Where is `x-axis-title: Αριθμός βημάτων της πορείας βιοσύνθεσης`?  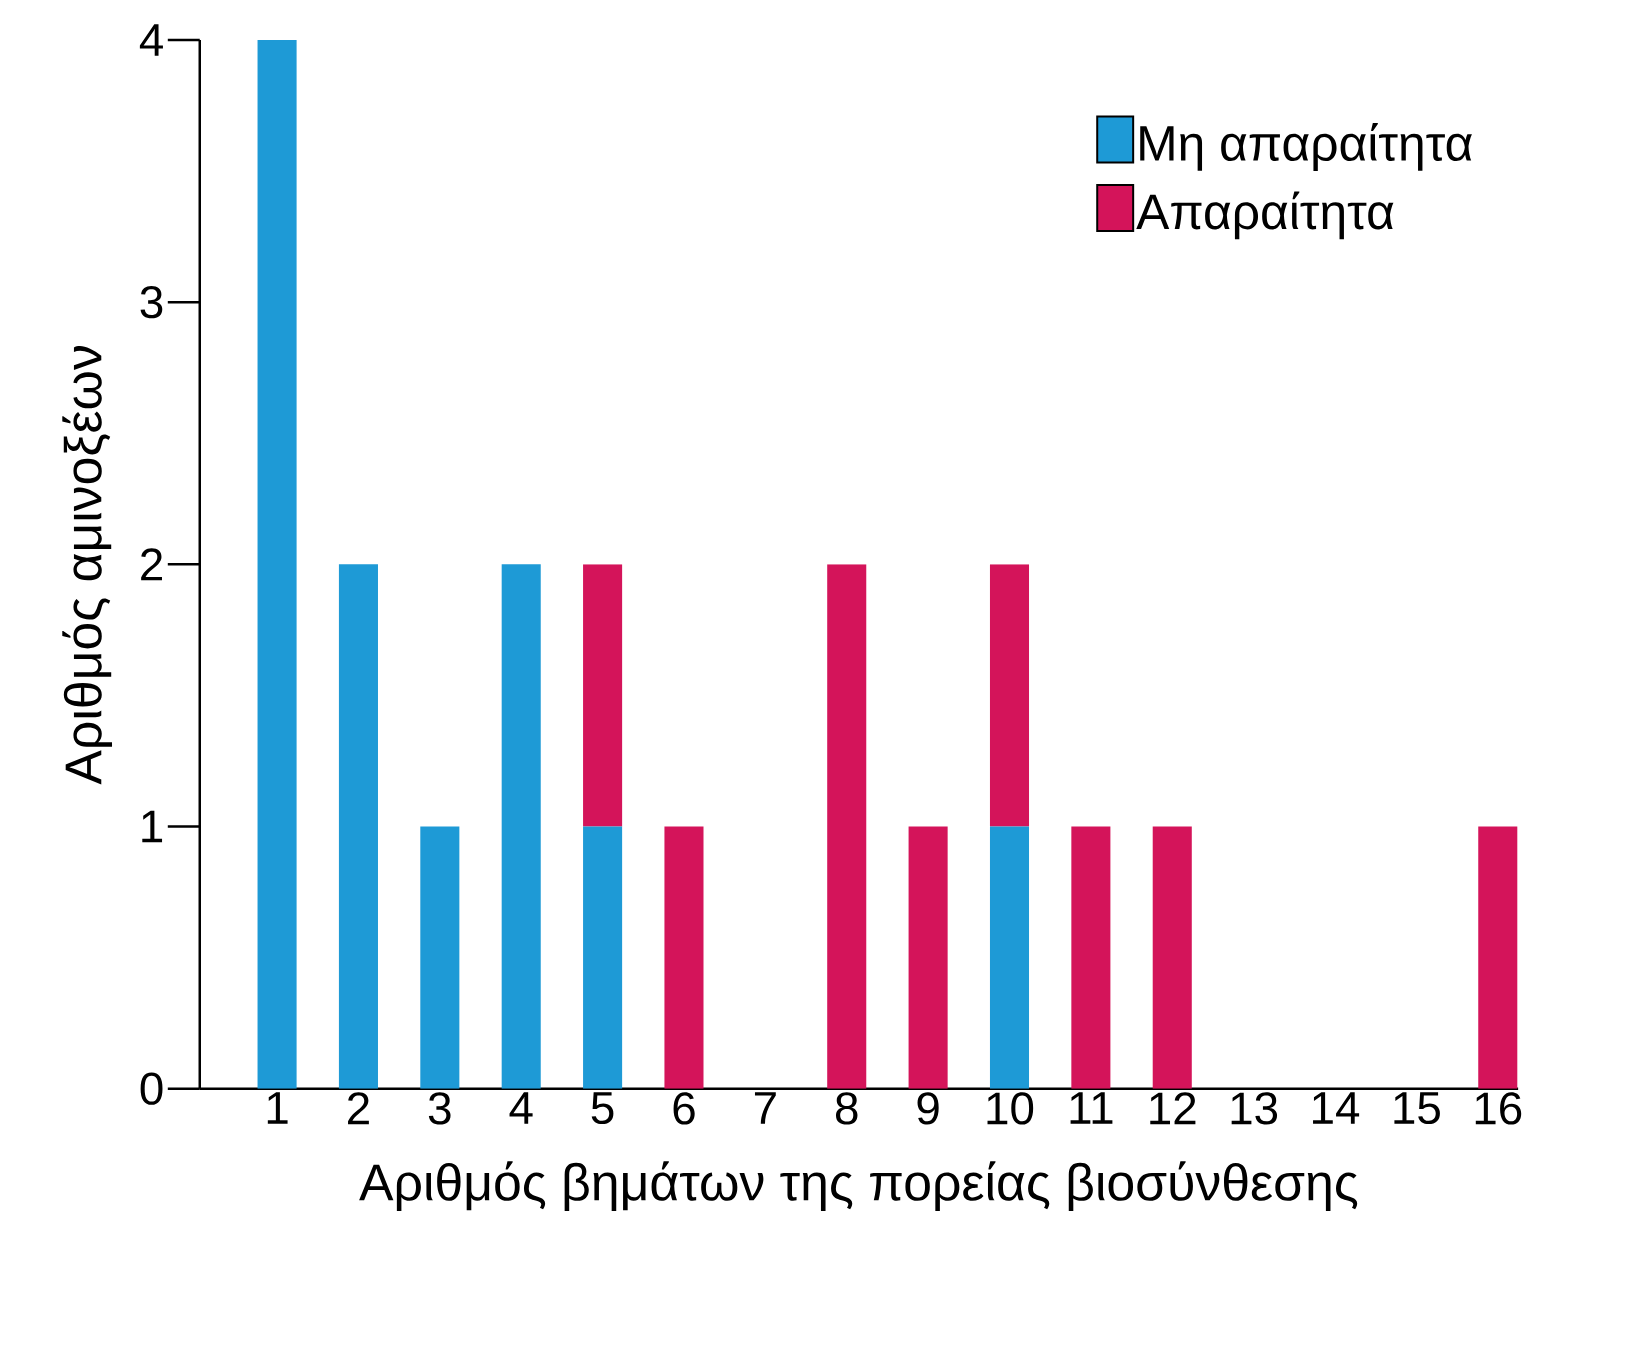 x-axis-title: Αριθμός βημάτων της πορείας βιοσύνθεσης is located at coordinates (858, 1186).